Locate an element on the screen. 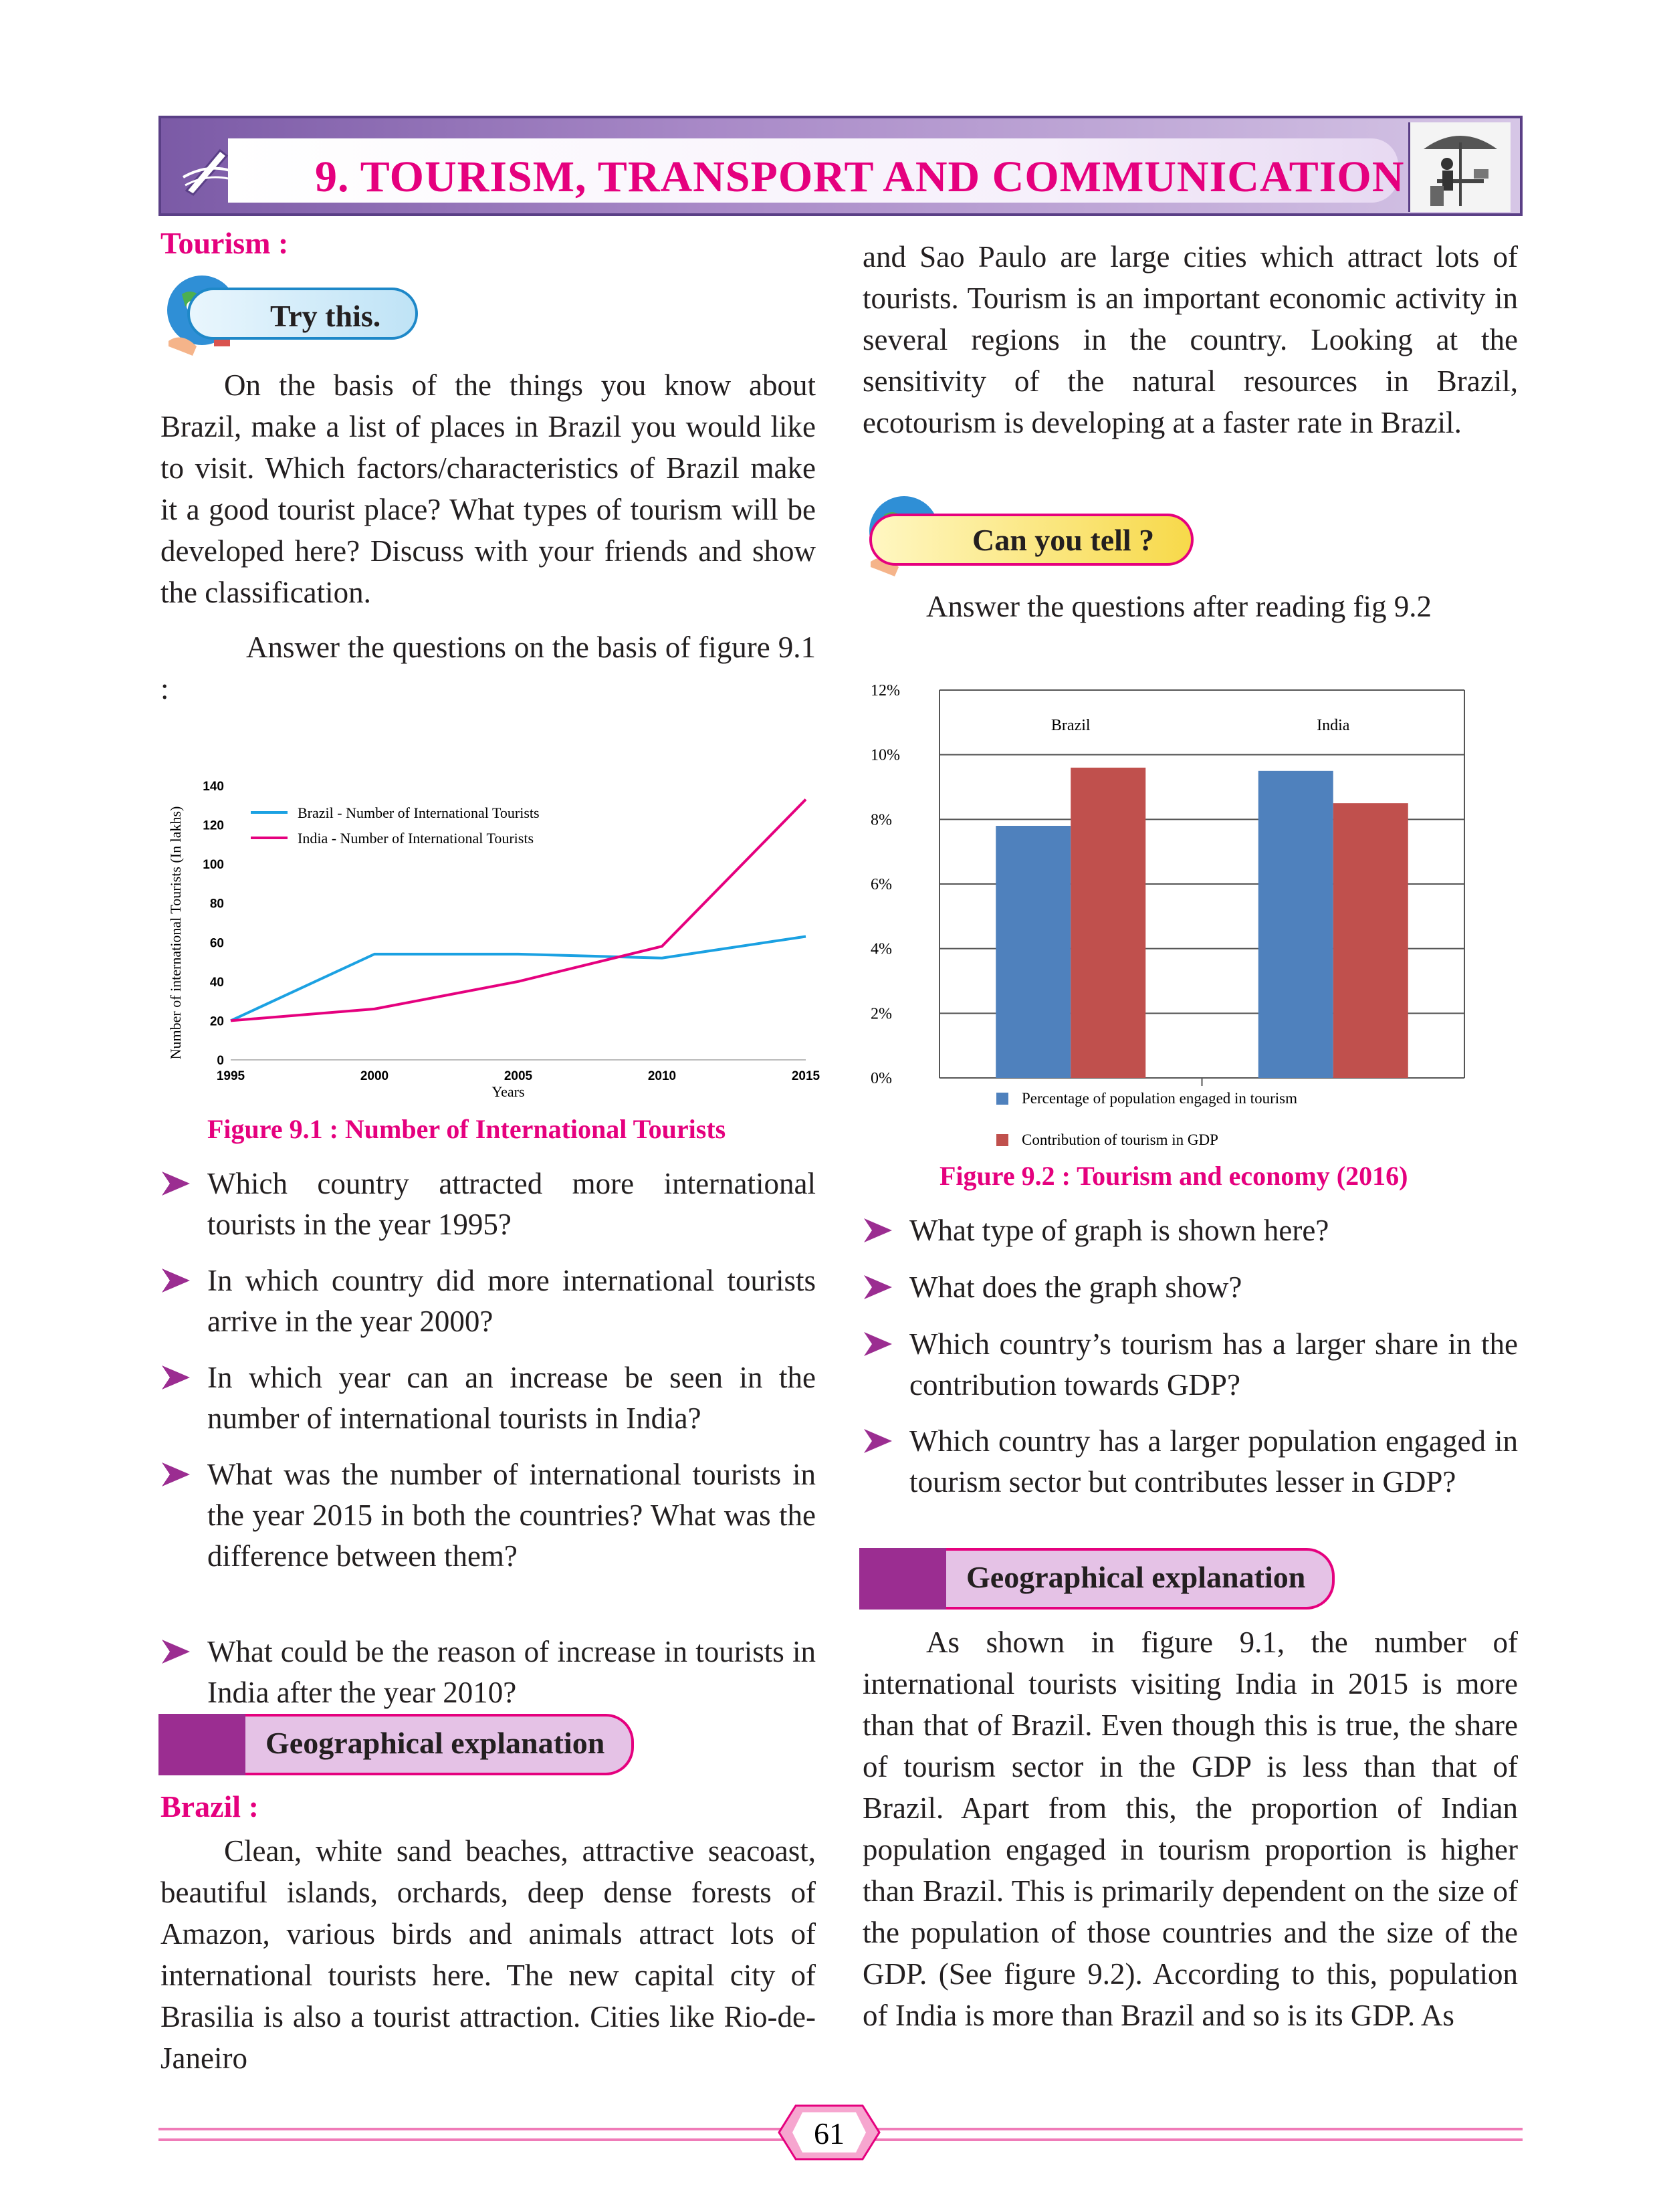 The image size is (1659, 2212). page-number: 61 is located at coordinates (829, 2133).